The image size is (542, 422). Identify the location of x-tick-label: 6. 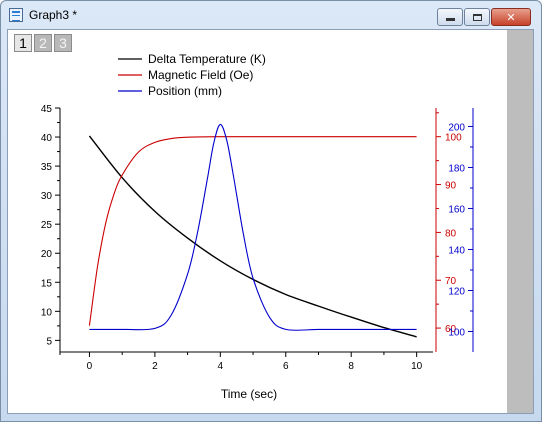
(286, 366).